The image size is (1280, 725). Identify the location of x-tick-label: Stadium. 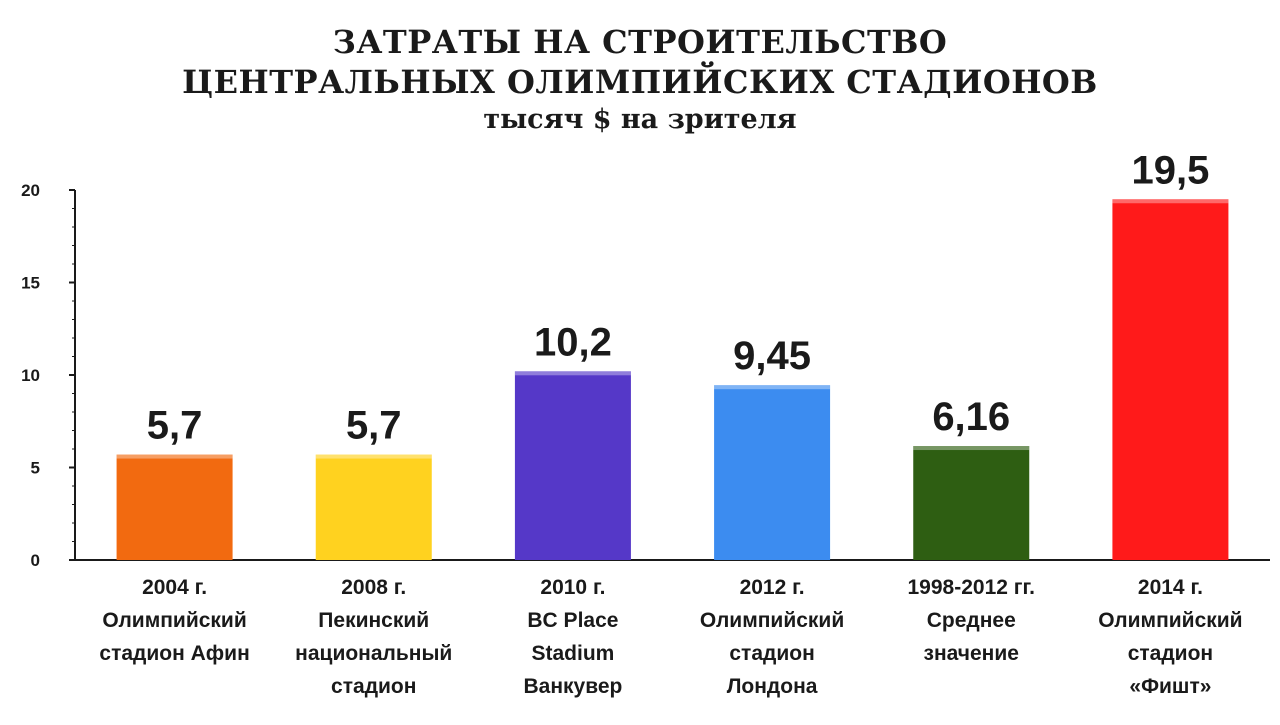
(572, 653).